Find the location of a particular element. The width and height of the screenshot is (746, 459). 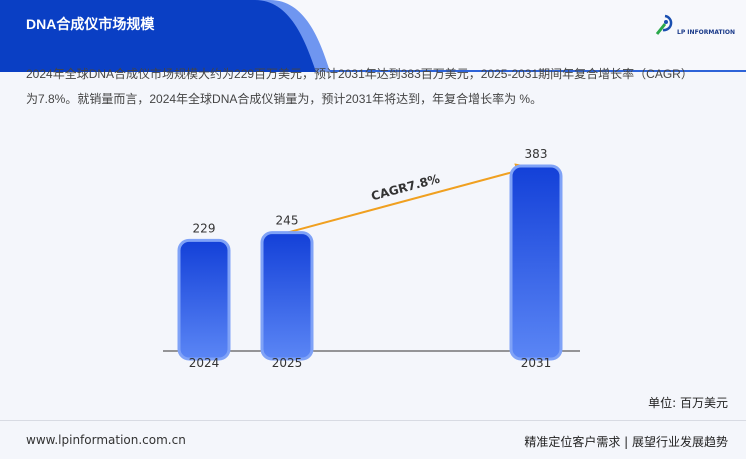

cagr-arrow is located at coordinates (409, 198).